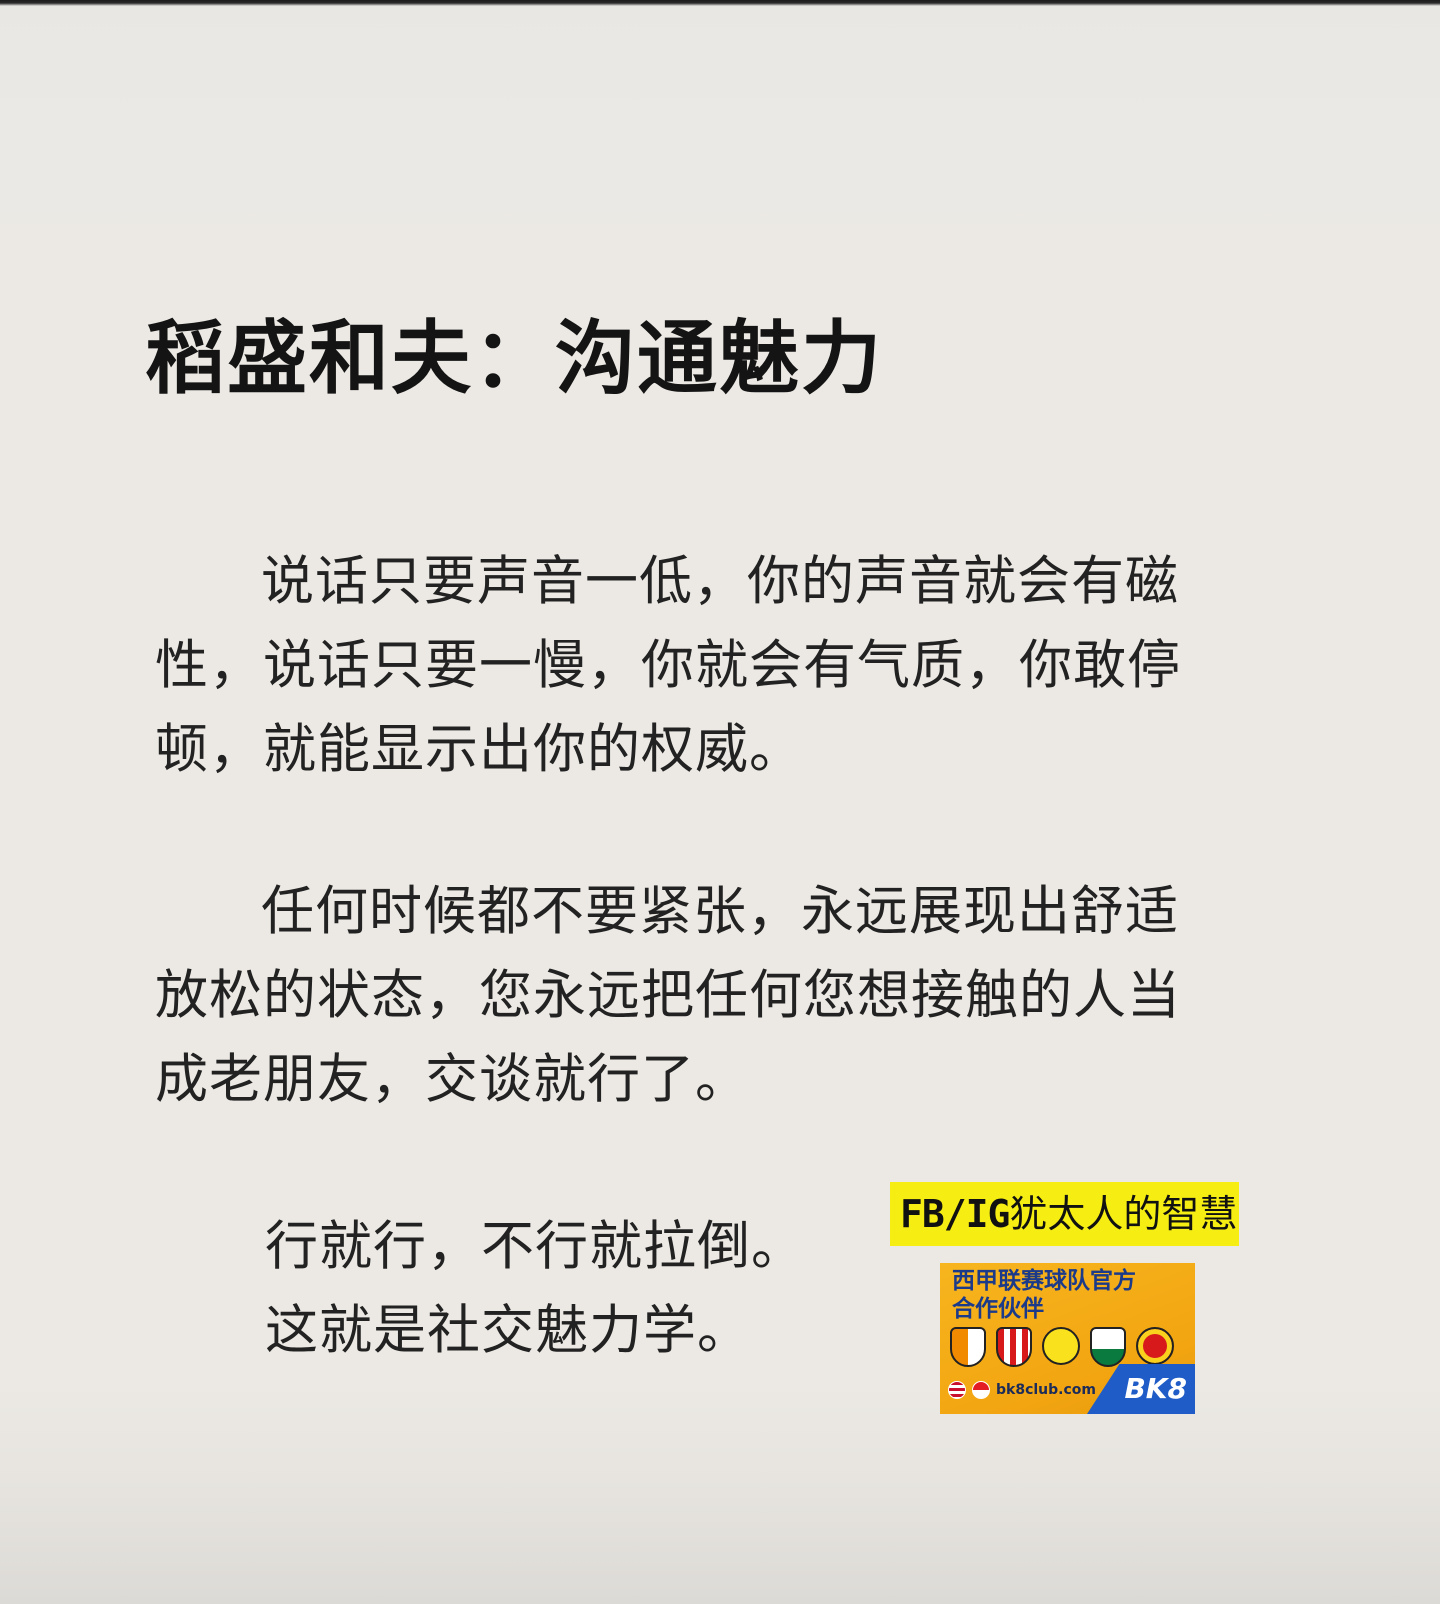 The image size is (1440, 1604). I want to click on closing-lines: 行就行，不行就拉倒。 这就是社交魅力学。, so click(565, 1289).